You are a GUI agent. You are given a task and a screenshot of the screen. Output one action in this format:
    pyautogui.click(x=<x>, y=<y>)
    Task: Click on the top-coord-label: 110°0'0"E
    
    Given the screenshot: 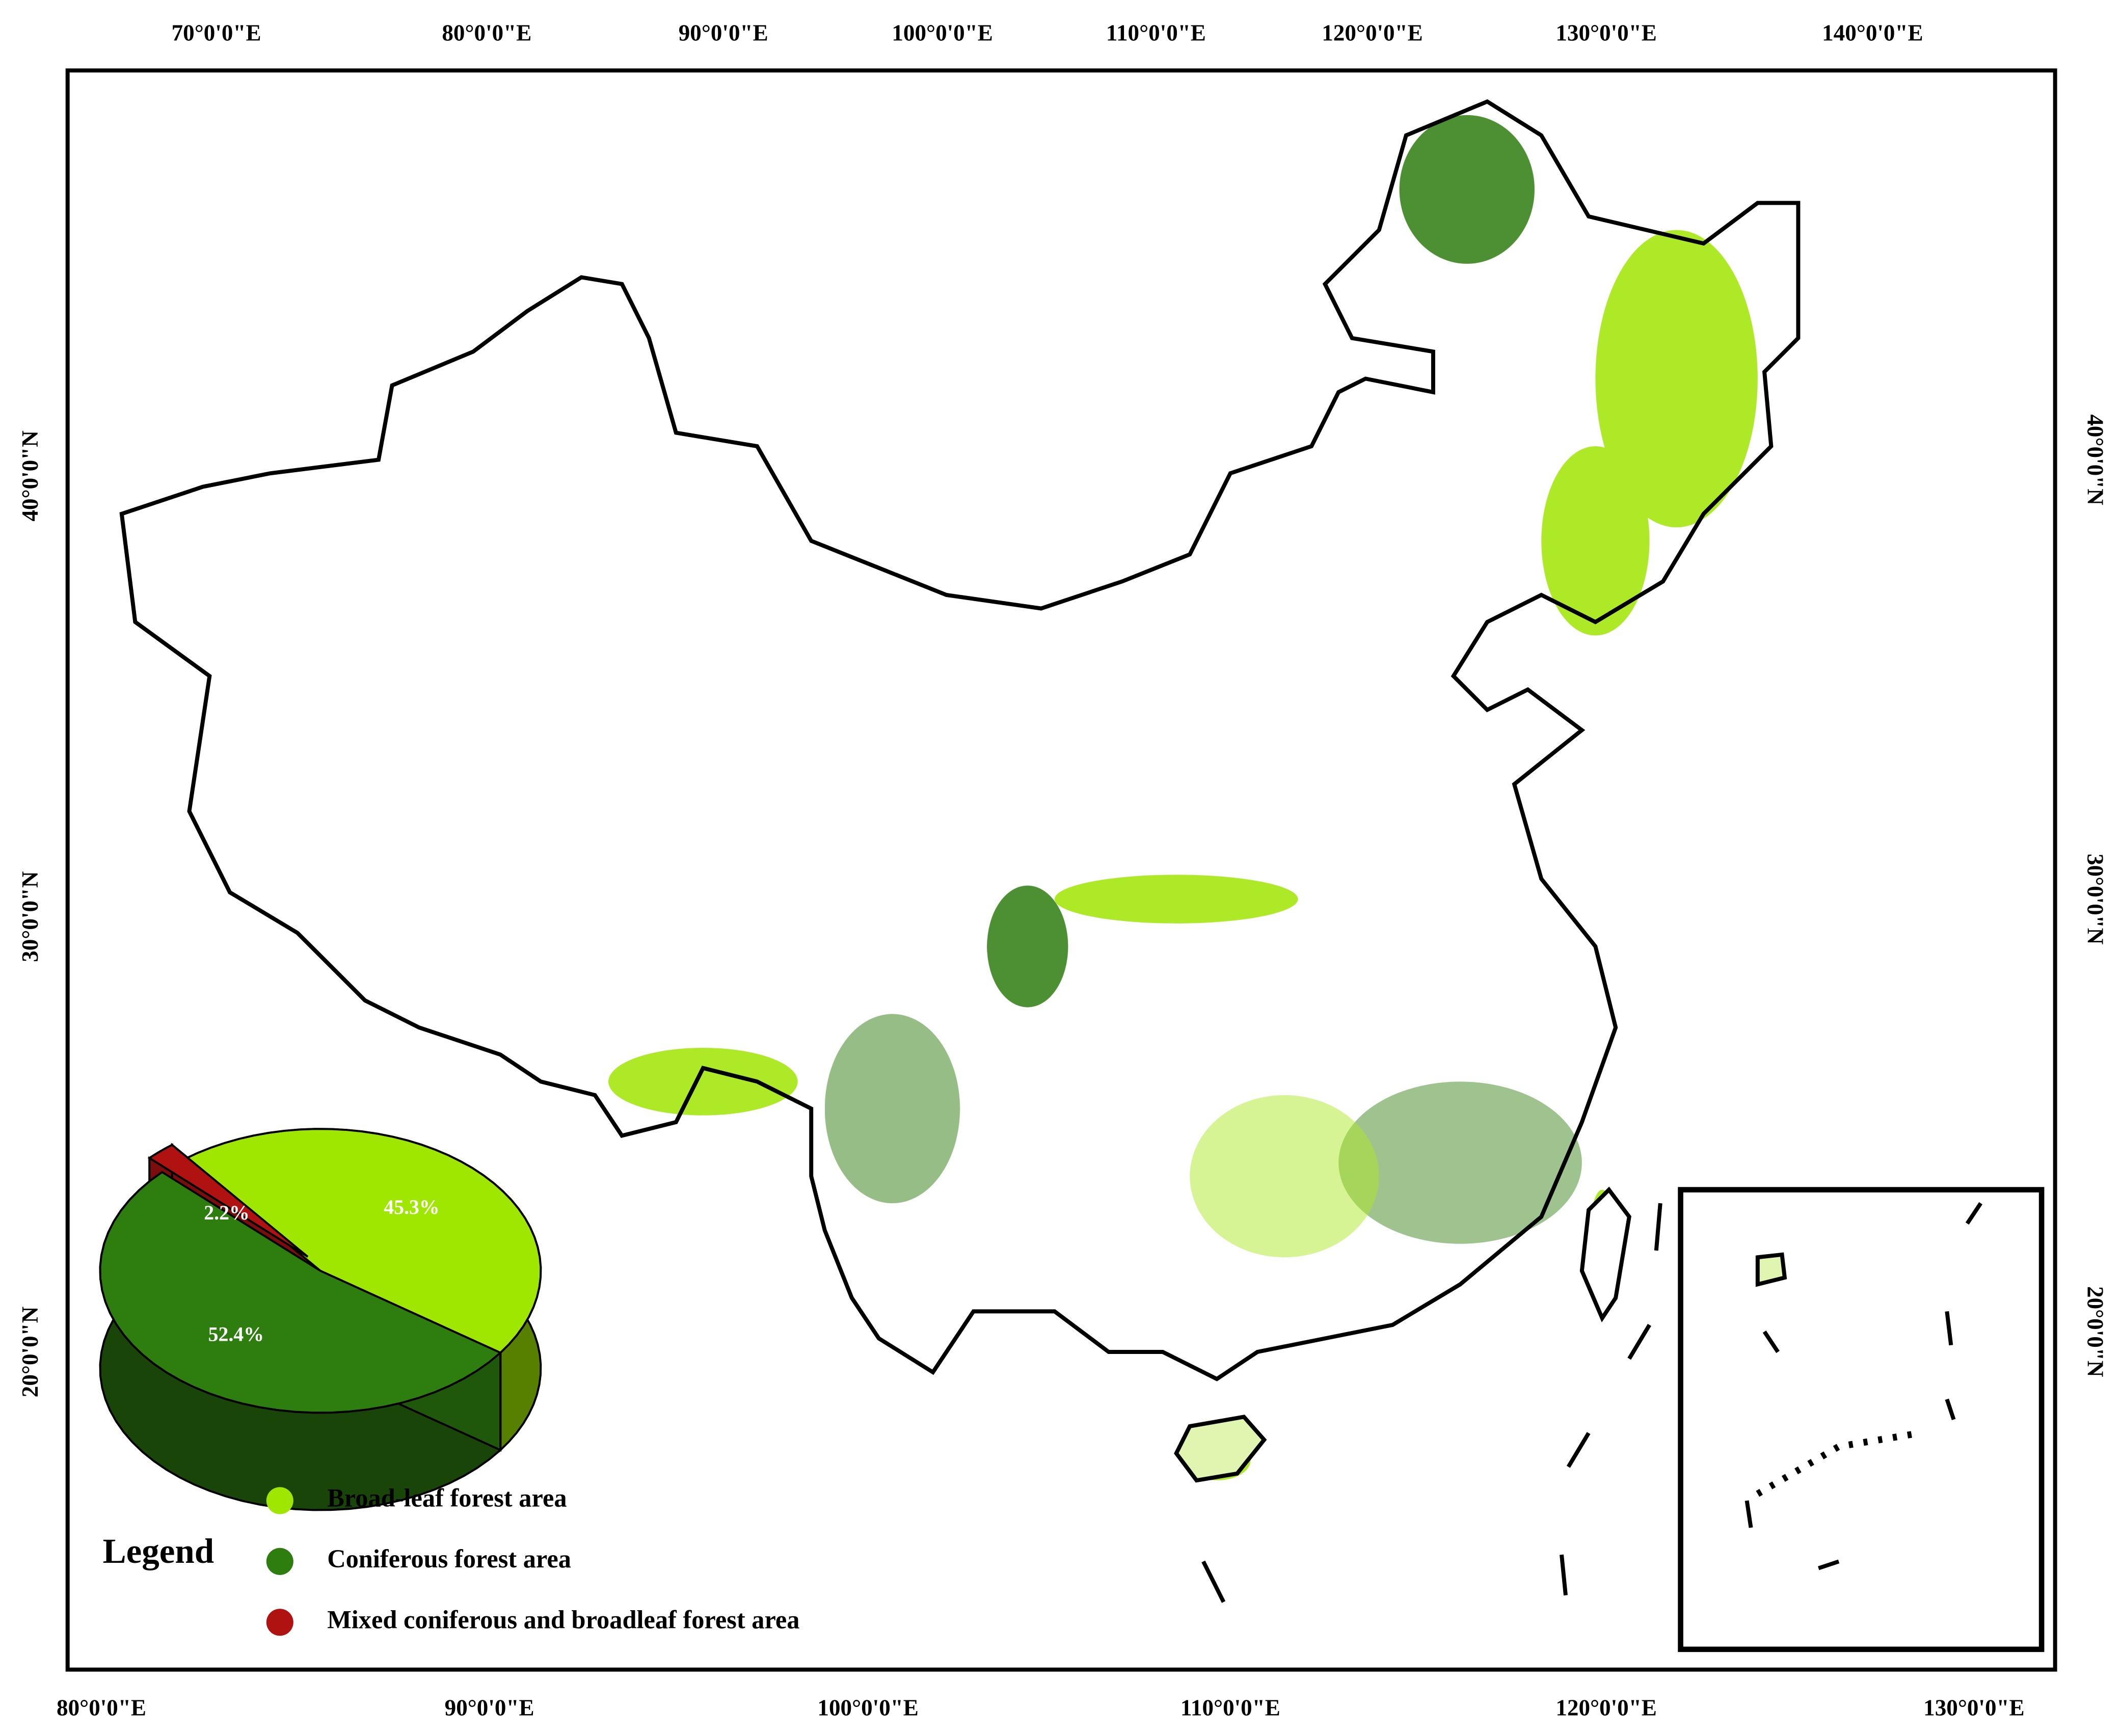 What is the action you would take?
    pyautogui.click(x=1156, y=33)
    